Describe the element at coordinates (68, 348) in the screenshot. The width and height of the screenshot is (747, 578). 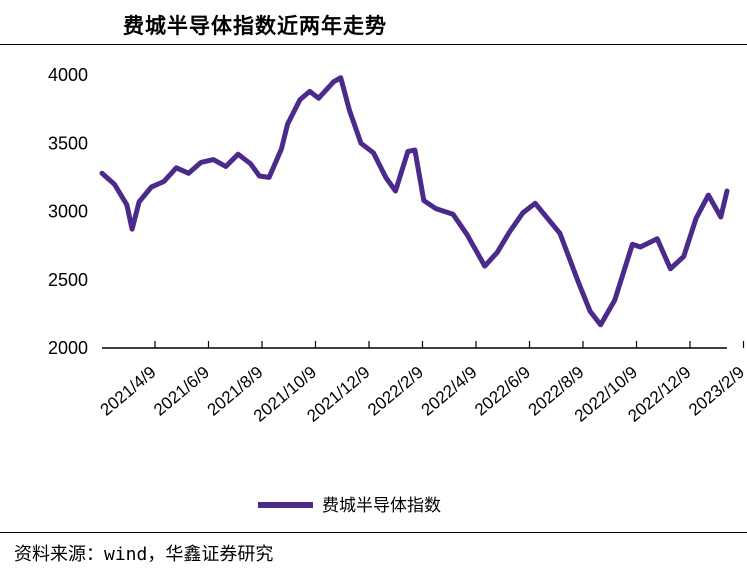
I see `y-tick-label: 2000` at that location.